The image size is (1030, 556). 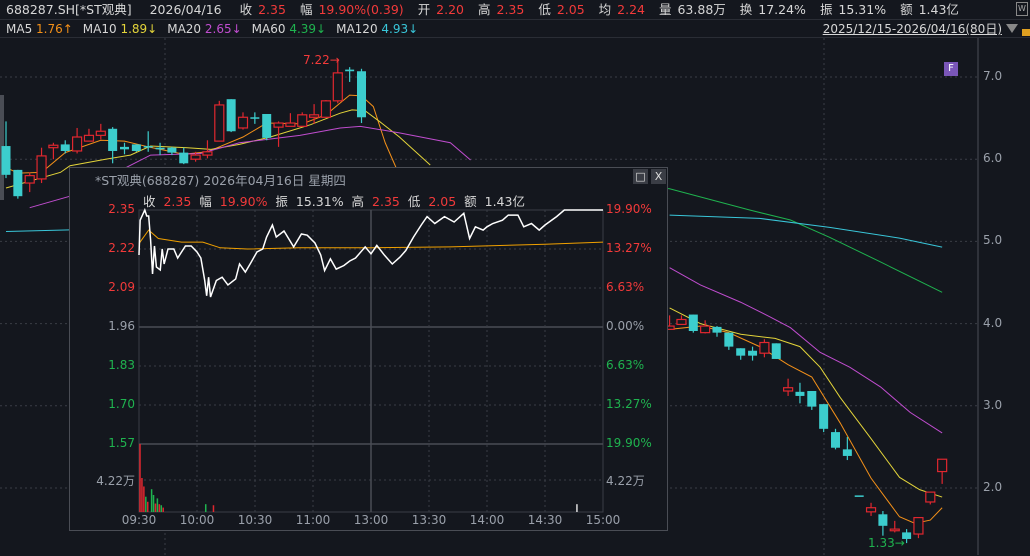 I want to click on symbol: 688287.SH[*ST观典], so click(x=69, y=9).